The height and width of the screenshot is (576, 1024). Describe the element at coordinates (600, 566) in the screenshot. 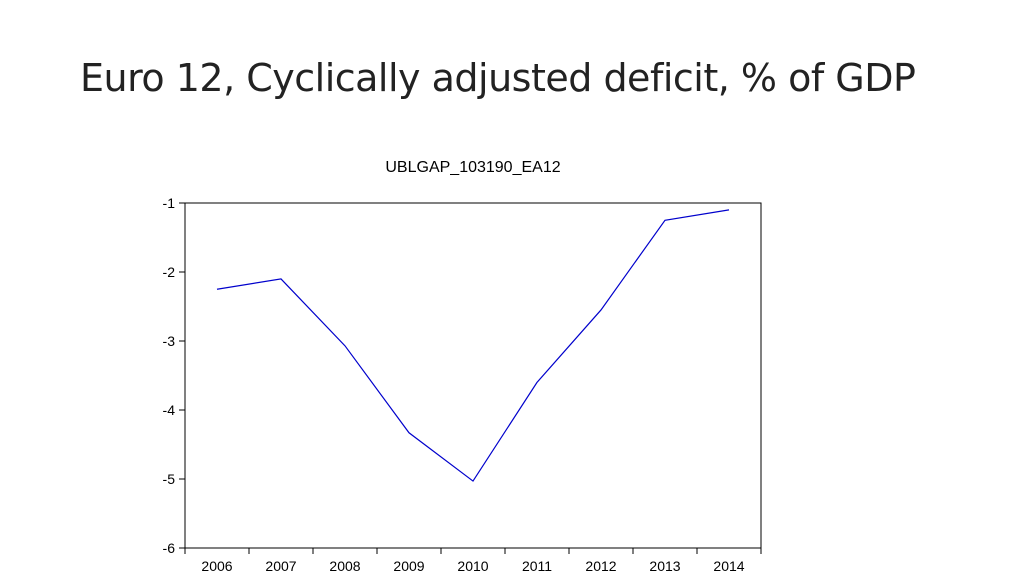

I see `x-tick-label: 2012` at that location.